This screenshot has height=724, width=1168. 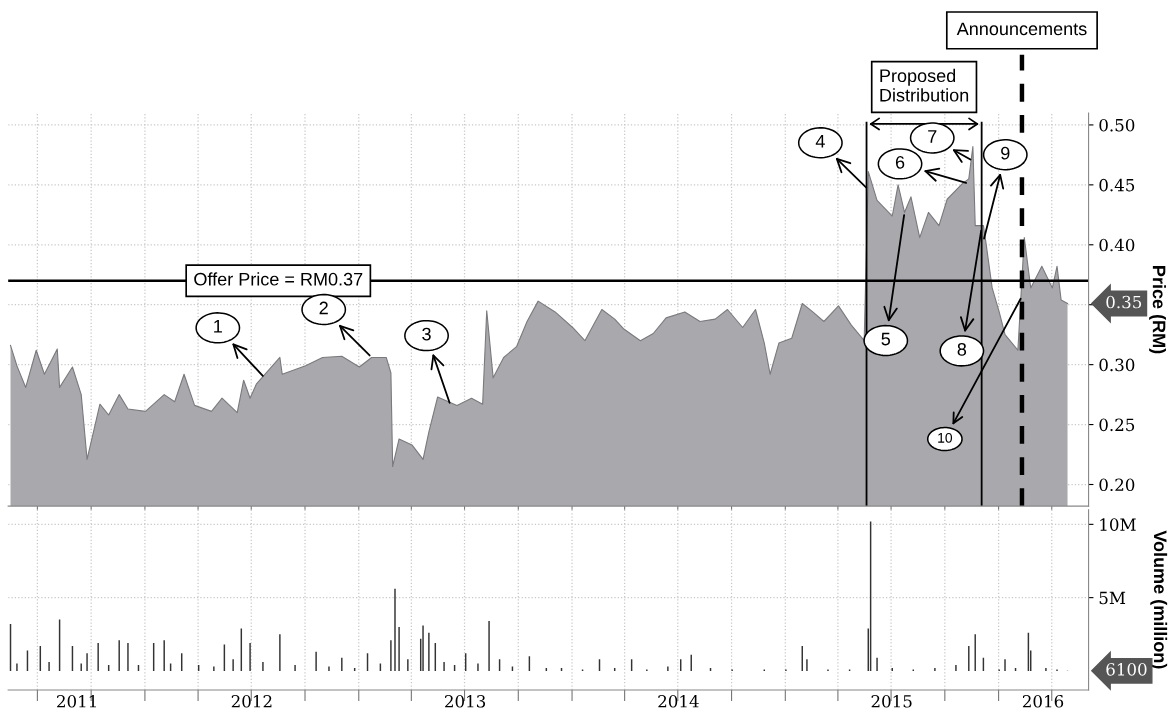 I want to click on ref-line-label: Offer Price = RM0.37, so click(x=278, y=279).